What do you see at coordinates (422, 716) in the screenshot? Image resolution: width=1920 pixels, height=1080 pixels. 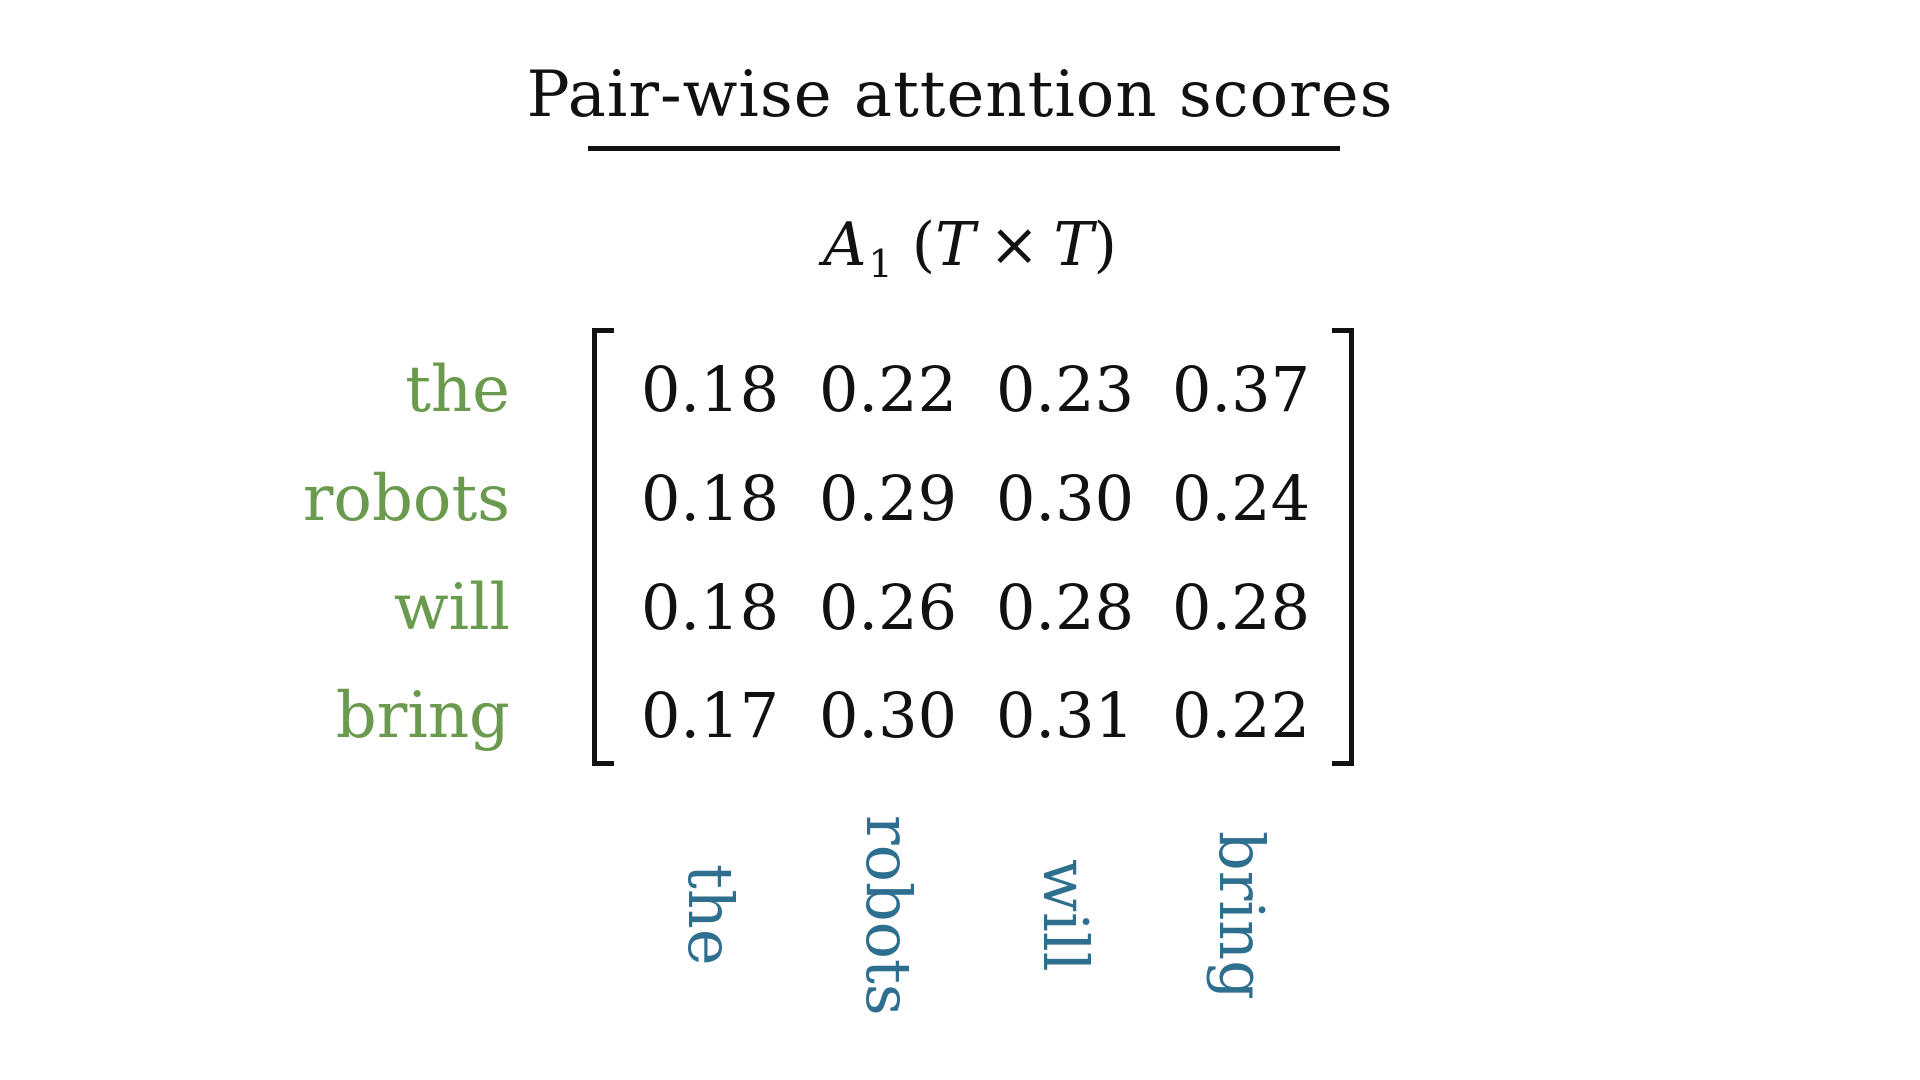 I see `row-label-bring: bring` at bounding box center [422, 716].